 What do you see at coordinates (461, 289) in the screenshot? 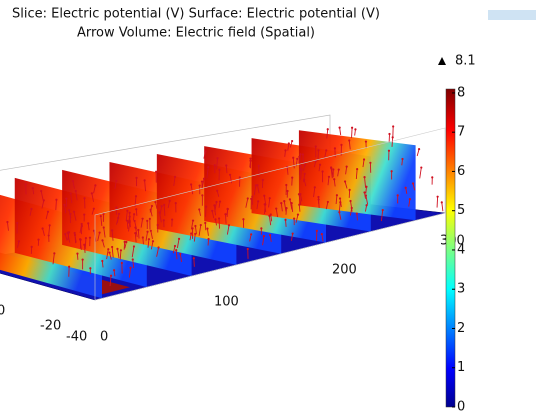
I see `colorbar-tick-label: 3` at bounding box center [461, 289].